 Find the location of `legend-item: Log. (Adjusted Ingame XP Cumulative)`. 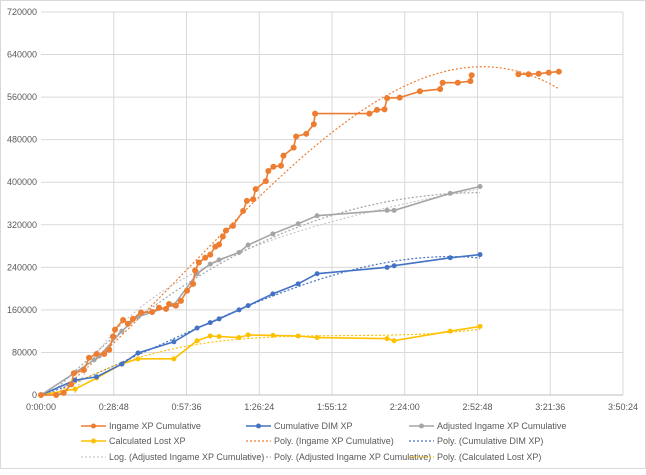

legend-item: Log. (Adjusted Ingame XP Cumulative) is located at coordinates (172, 457).